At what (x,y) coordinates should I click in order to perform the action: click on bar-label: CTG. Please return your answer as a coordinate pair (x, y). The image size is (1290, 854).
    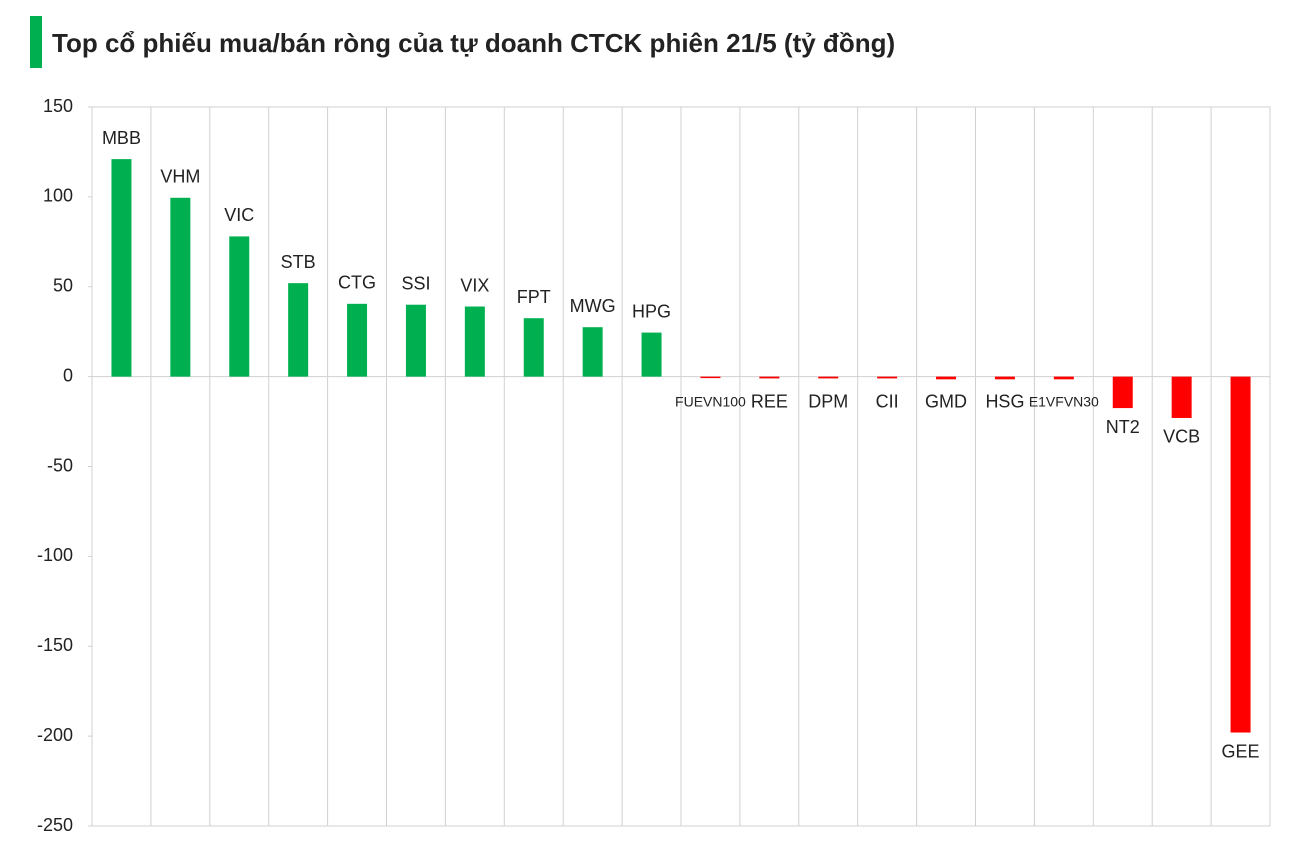
    Looking at the image, I should click on (357, 283).